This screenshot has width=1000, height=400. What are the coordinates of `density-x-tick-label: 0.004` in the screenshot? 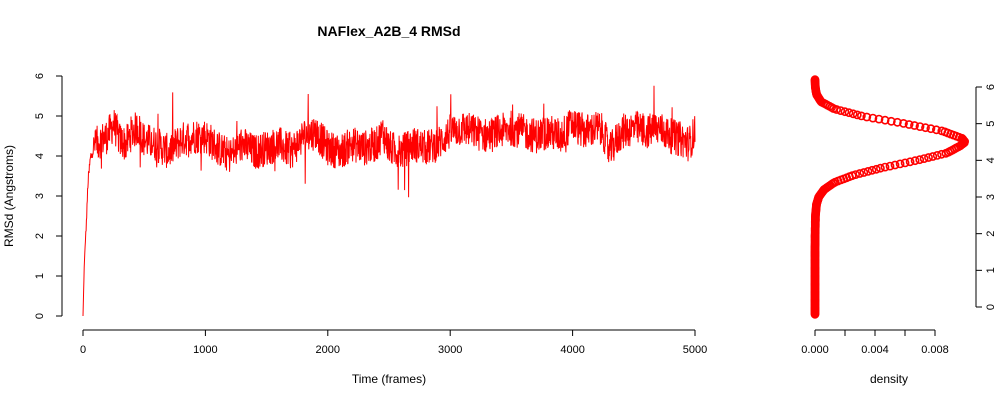 It's located at (875, 350).